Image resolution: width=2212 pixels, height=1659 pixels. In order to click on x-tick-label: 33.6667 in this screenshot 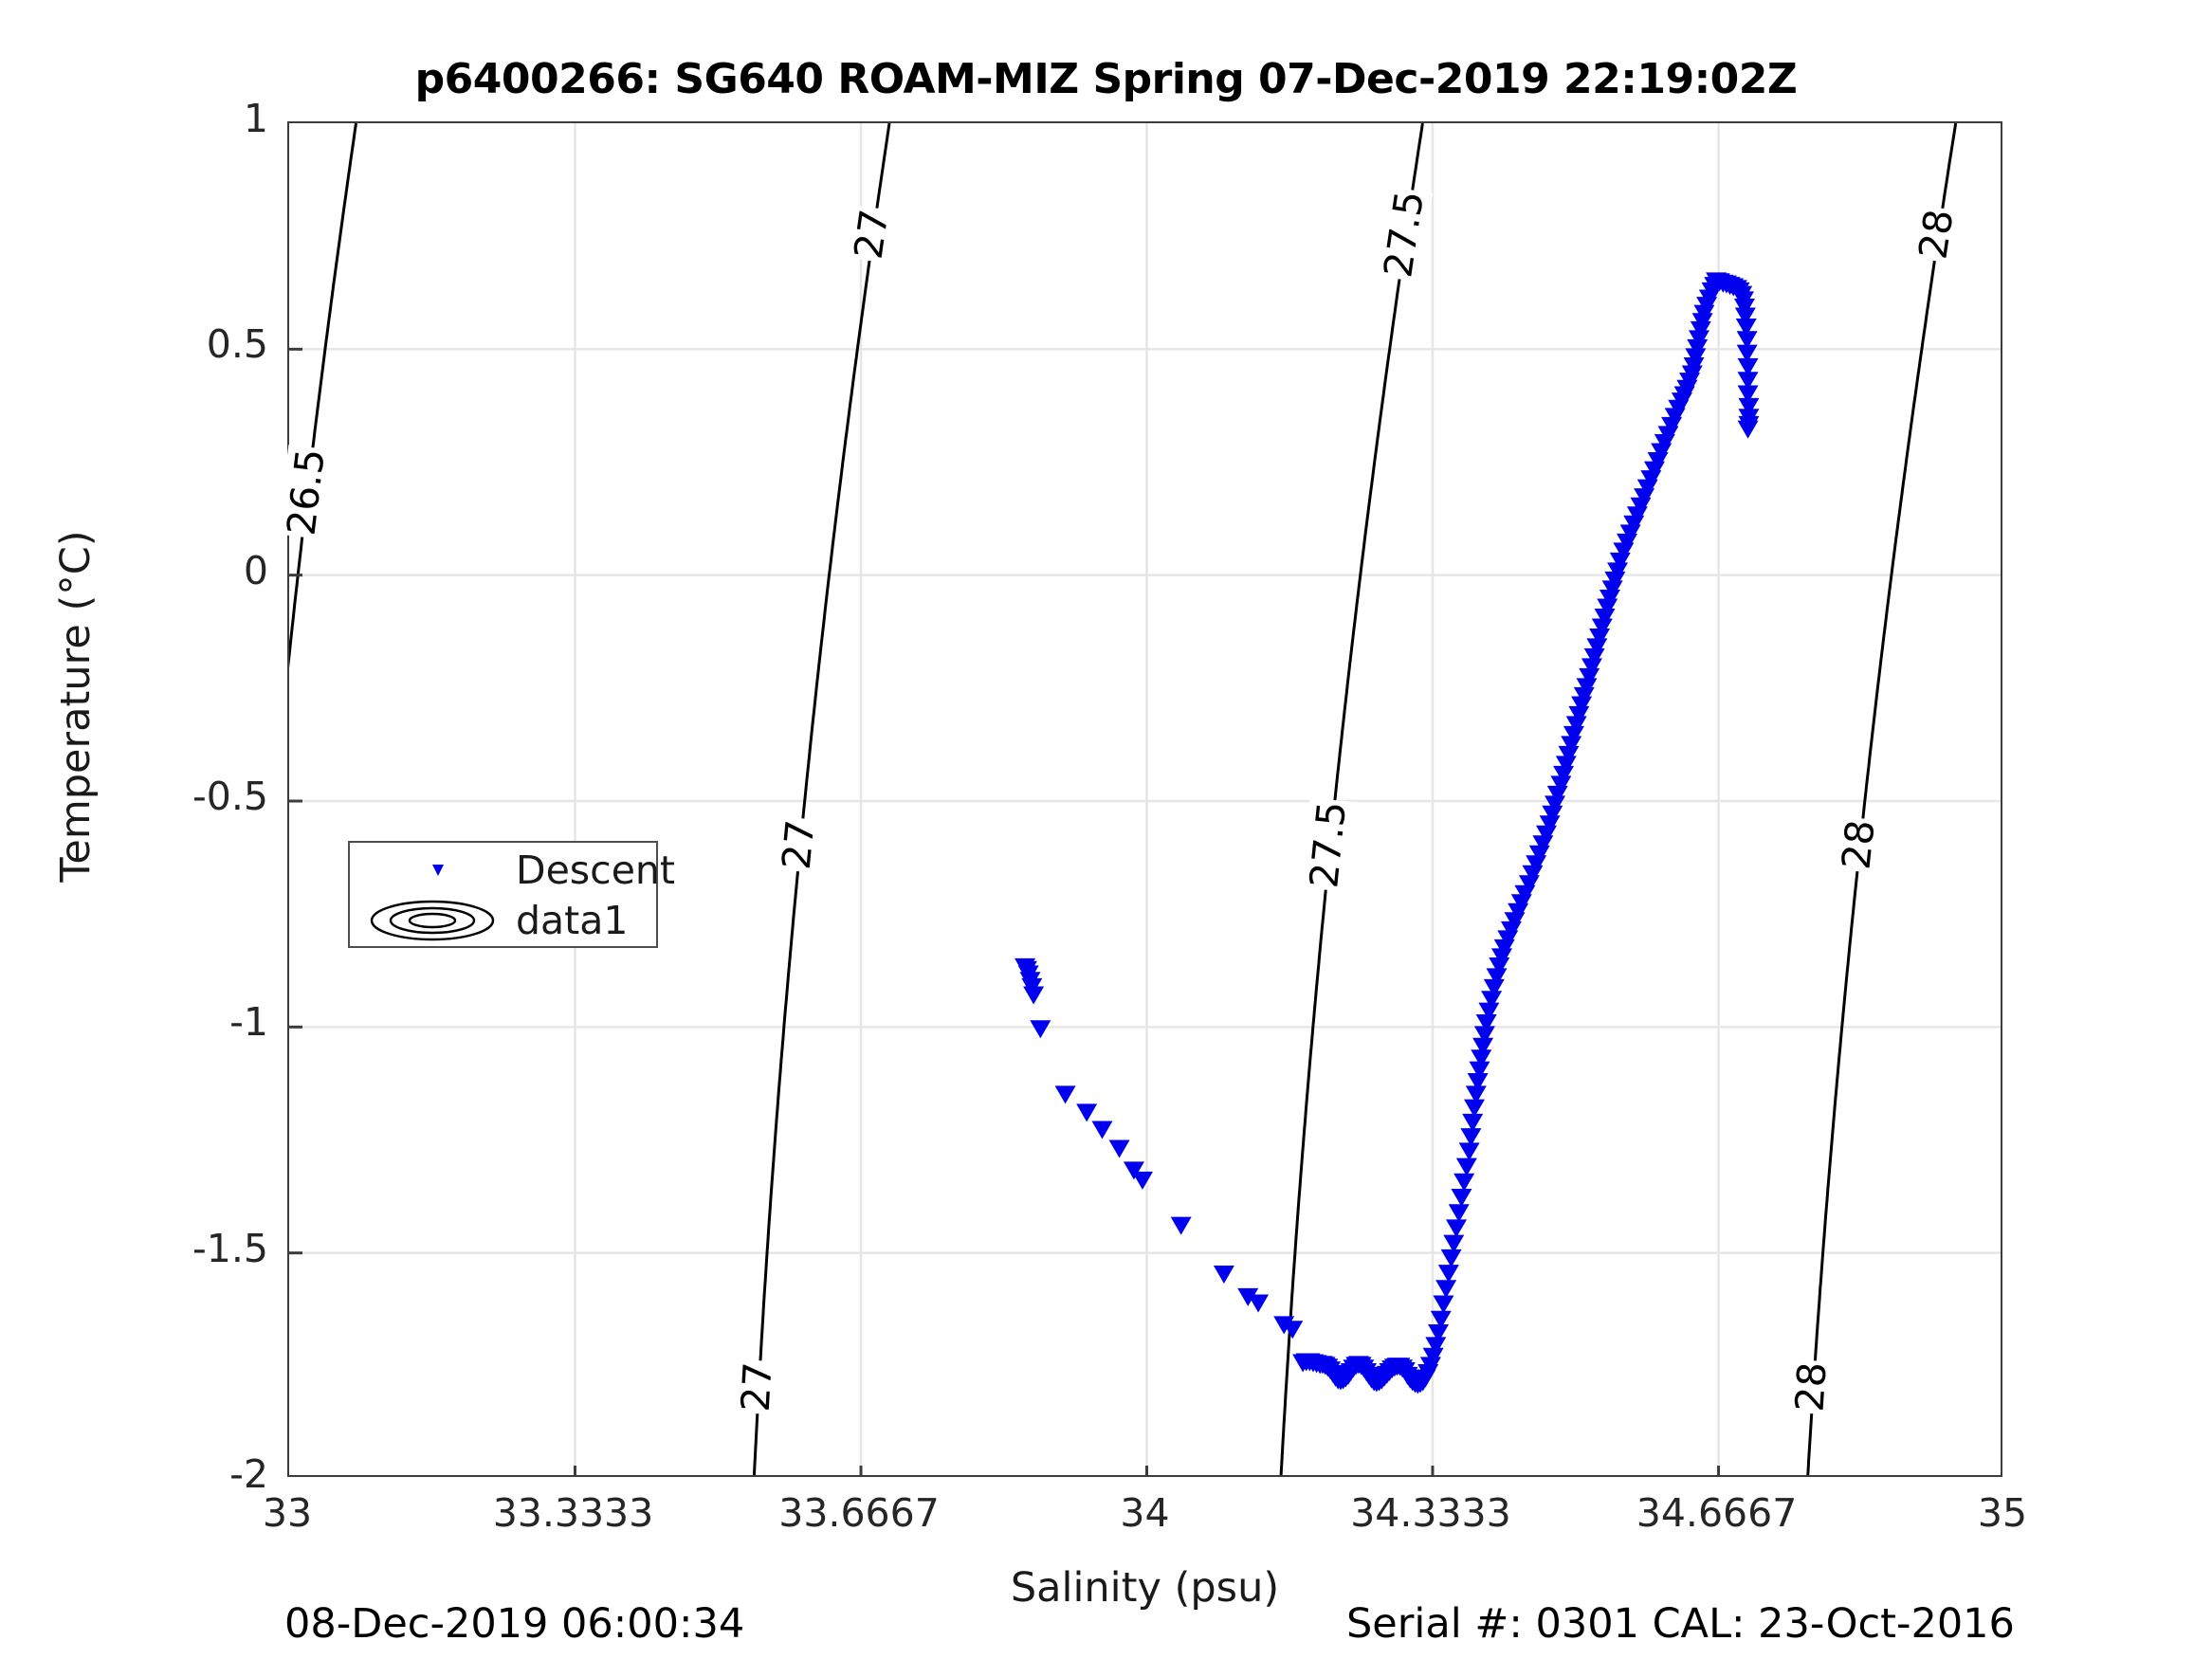, I will do `click(859, 1513)`.